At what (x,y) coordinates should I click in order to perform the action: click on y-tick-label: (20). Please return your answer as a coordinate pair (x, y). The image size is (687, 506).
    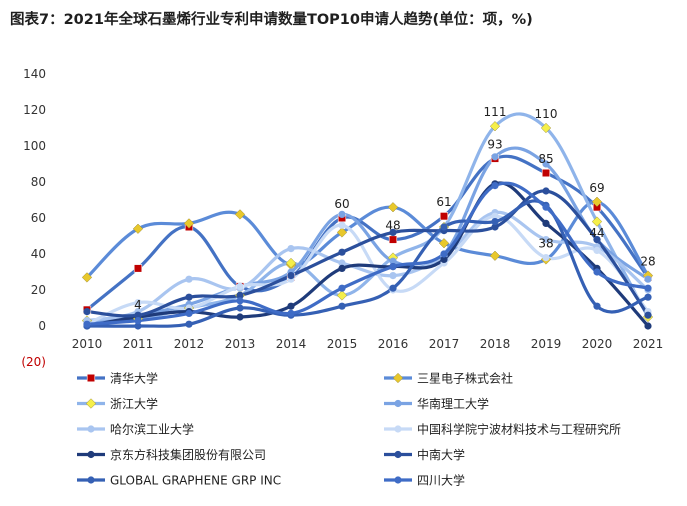
    Looking at the image, I should click on (33, 362).